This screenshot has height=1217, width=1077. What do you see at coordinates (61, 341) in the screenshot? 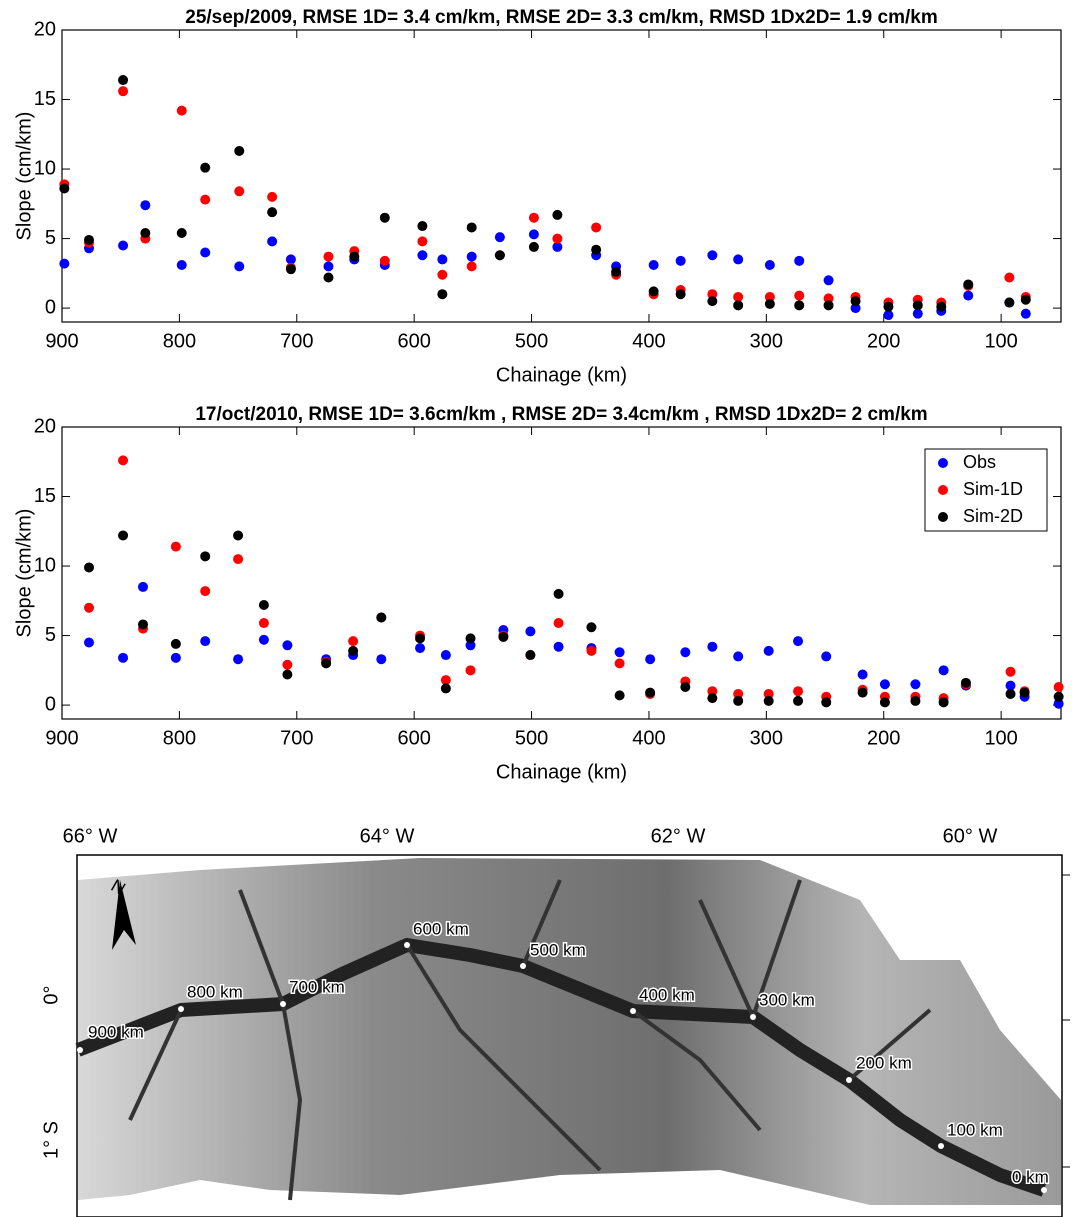
I see `x-tick-label: 900` at bounding box center [61, 341].